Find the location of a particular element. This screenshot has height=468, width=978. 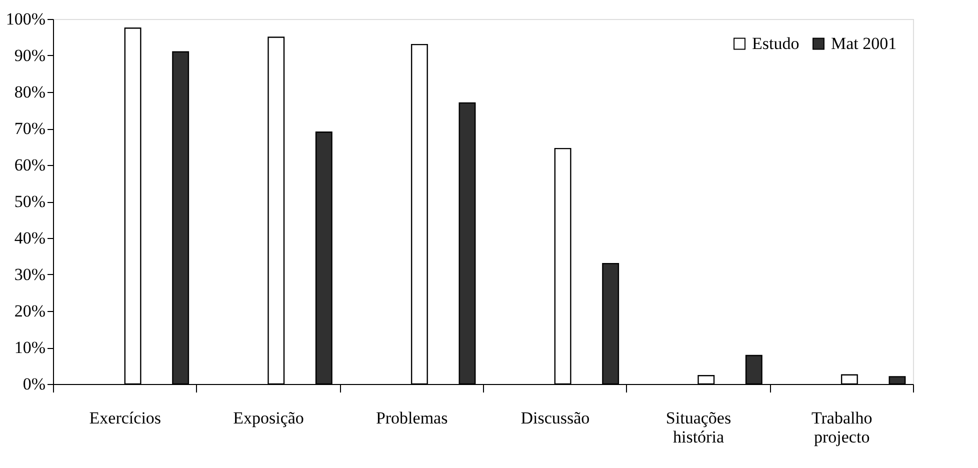

x-tick-label: Trabalho projecto is located at coordinates (841, 427).